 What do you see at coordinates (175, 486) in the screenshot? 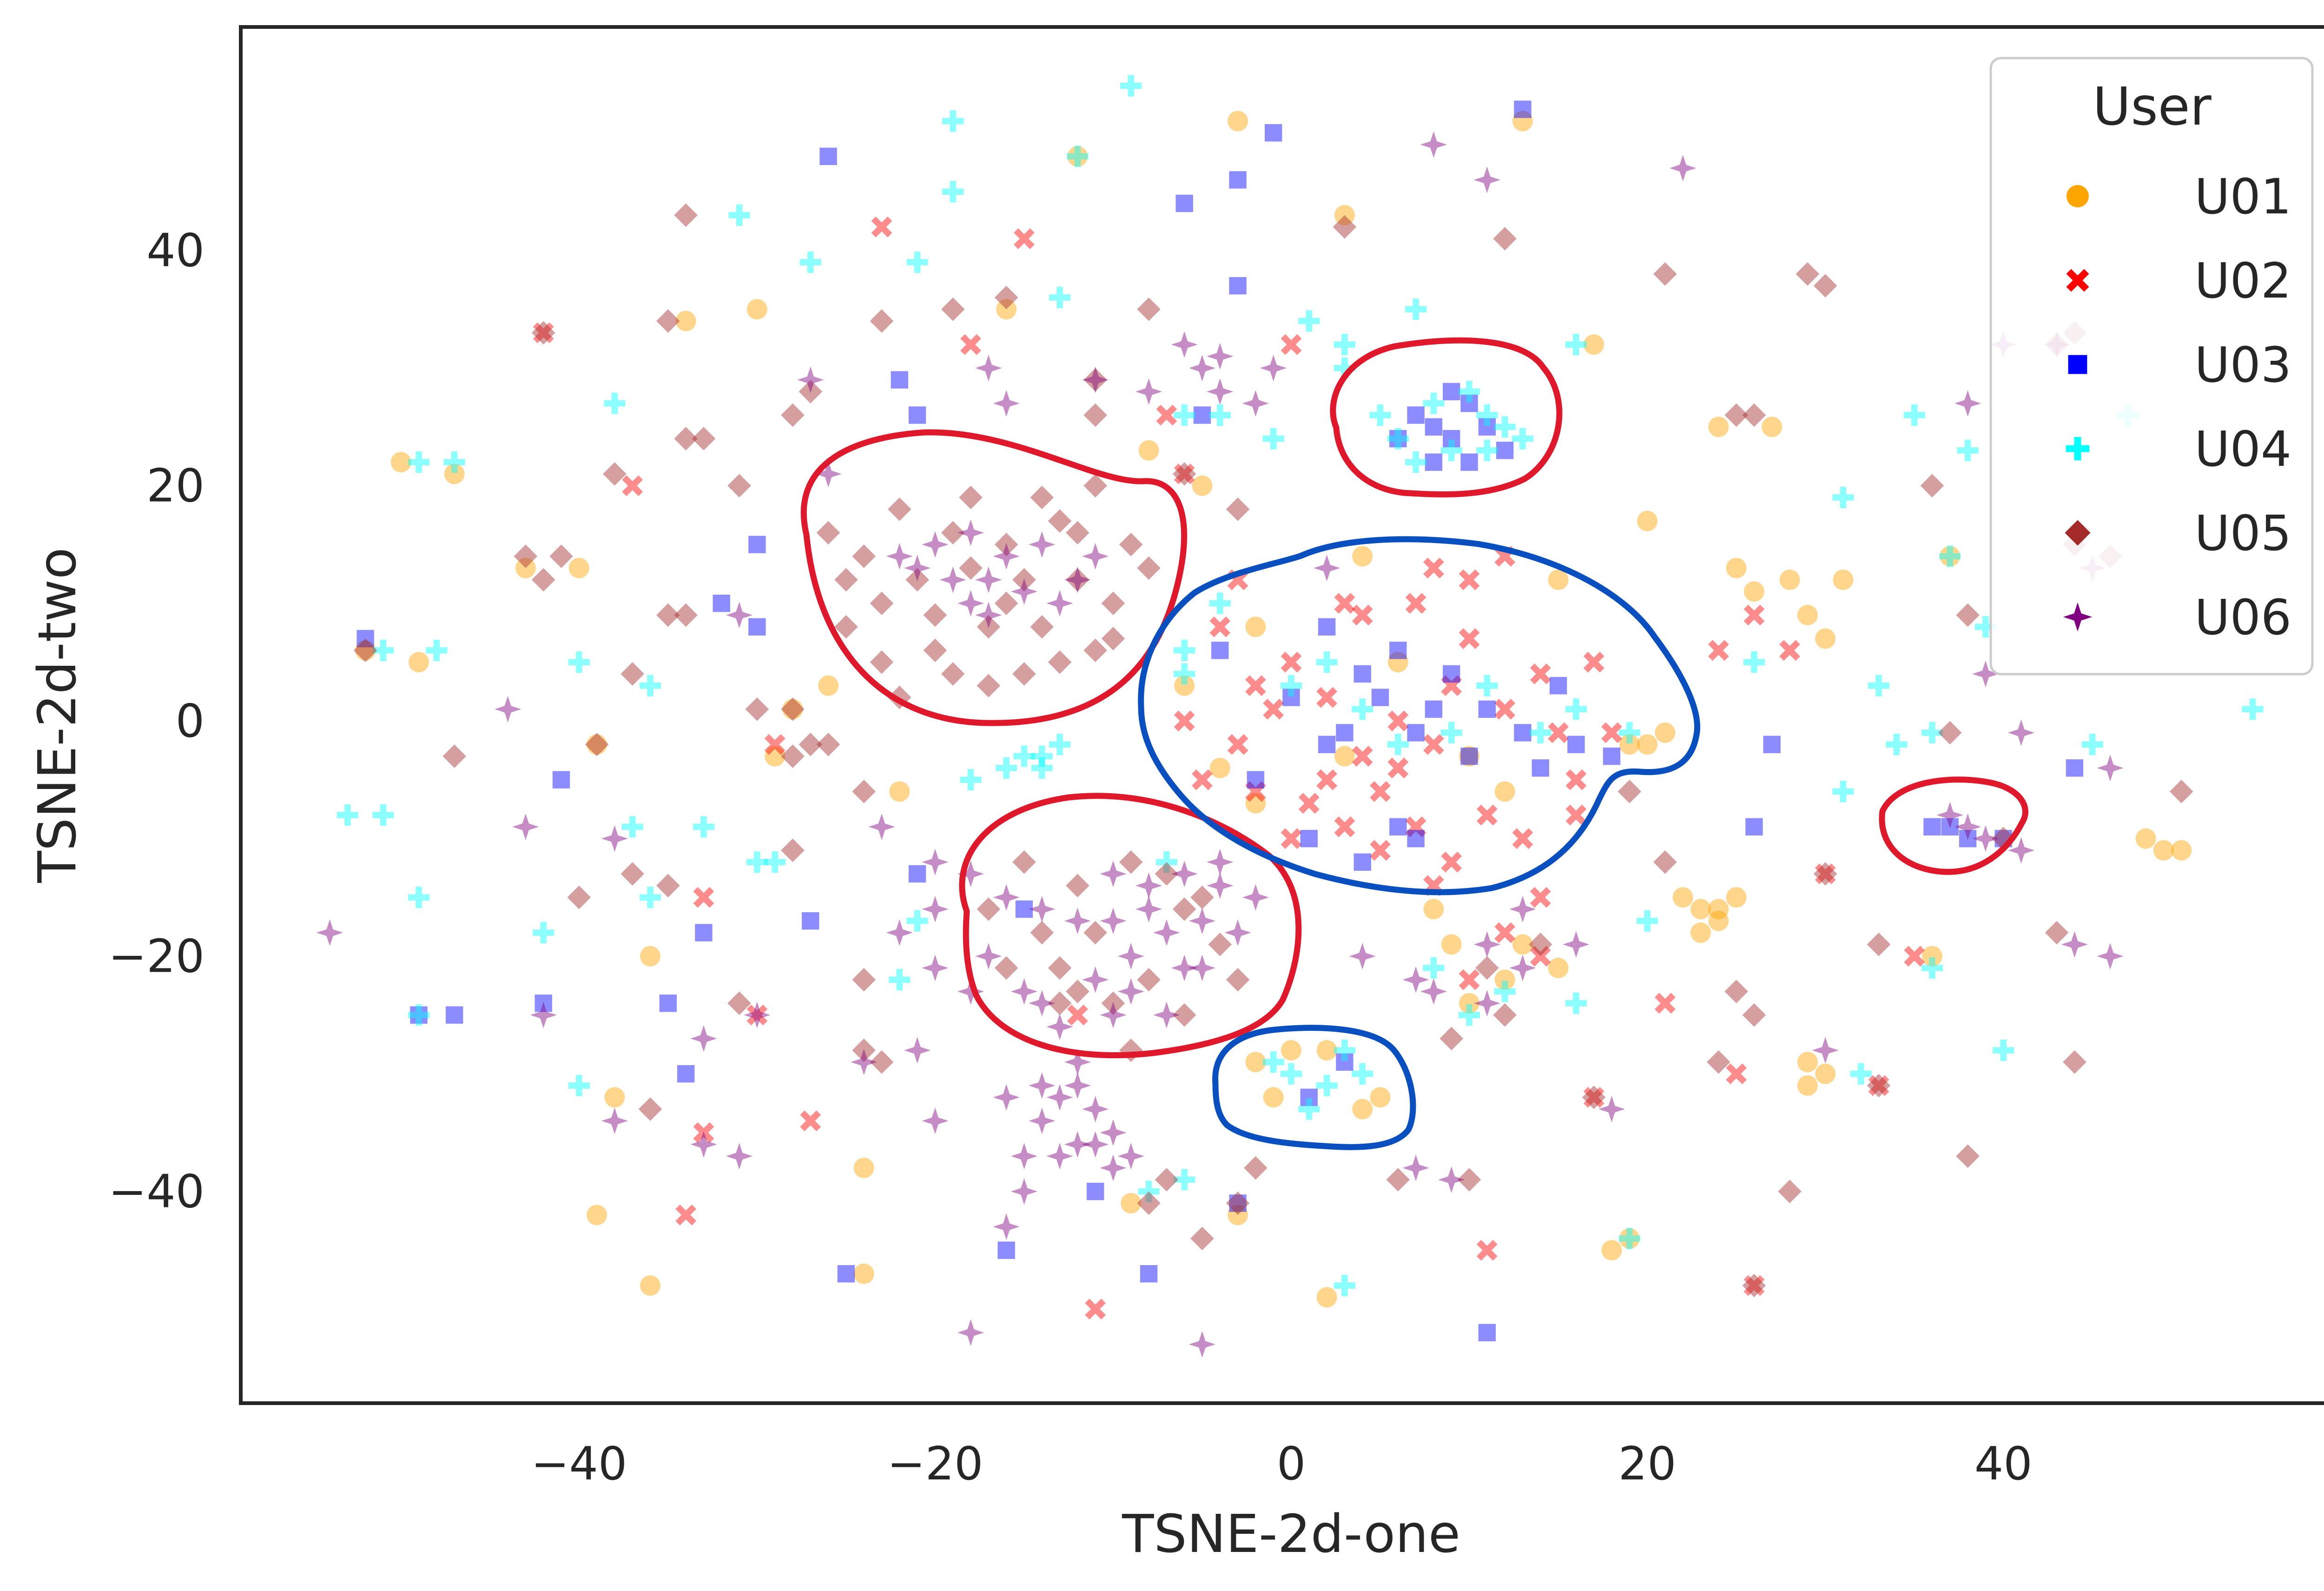
I see `y-tick-label: 20` at bounding box center [175, 486].